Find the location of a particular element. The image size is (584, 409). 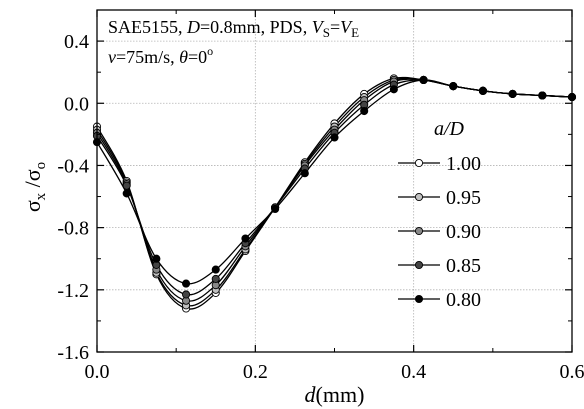

annotation-text: =0.8mm, PDS, is located at coordinates (256, 27).